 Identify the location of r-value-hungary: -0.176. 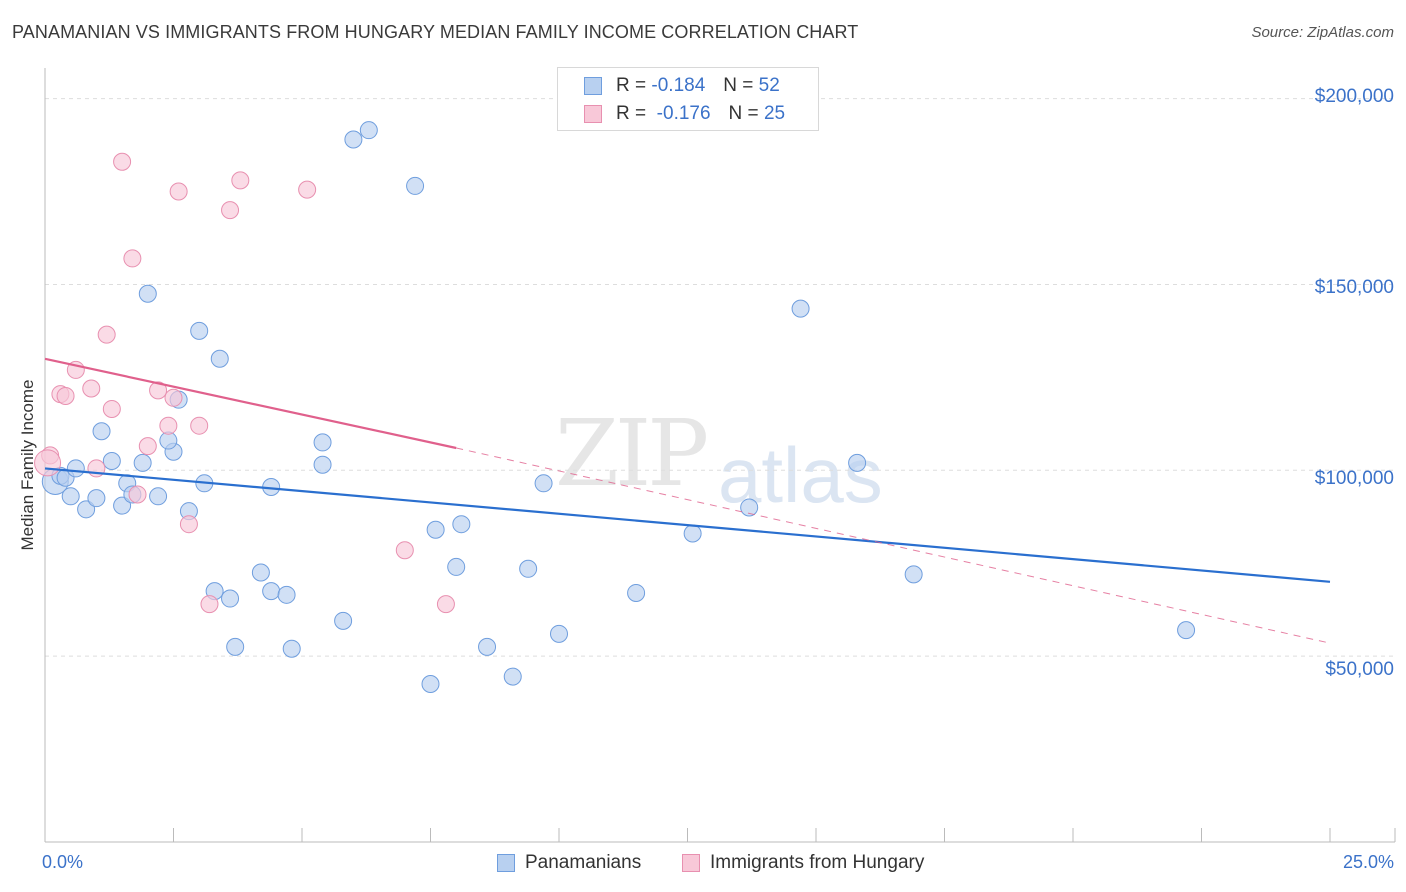
(683, 113).